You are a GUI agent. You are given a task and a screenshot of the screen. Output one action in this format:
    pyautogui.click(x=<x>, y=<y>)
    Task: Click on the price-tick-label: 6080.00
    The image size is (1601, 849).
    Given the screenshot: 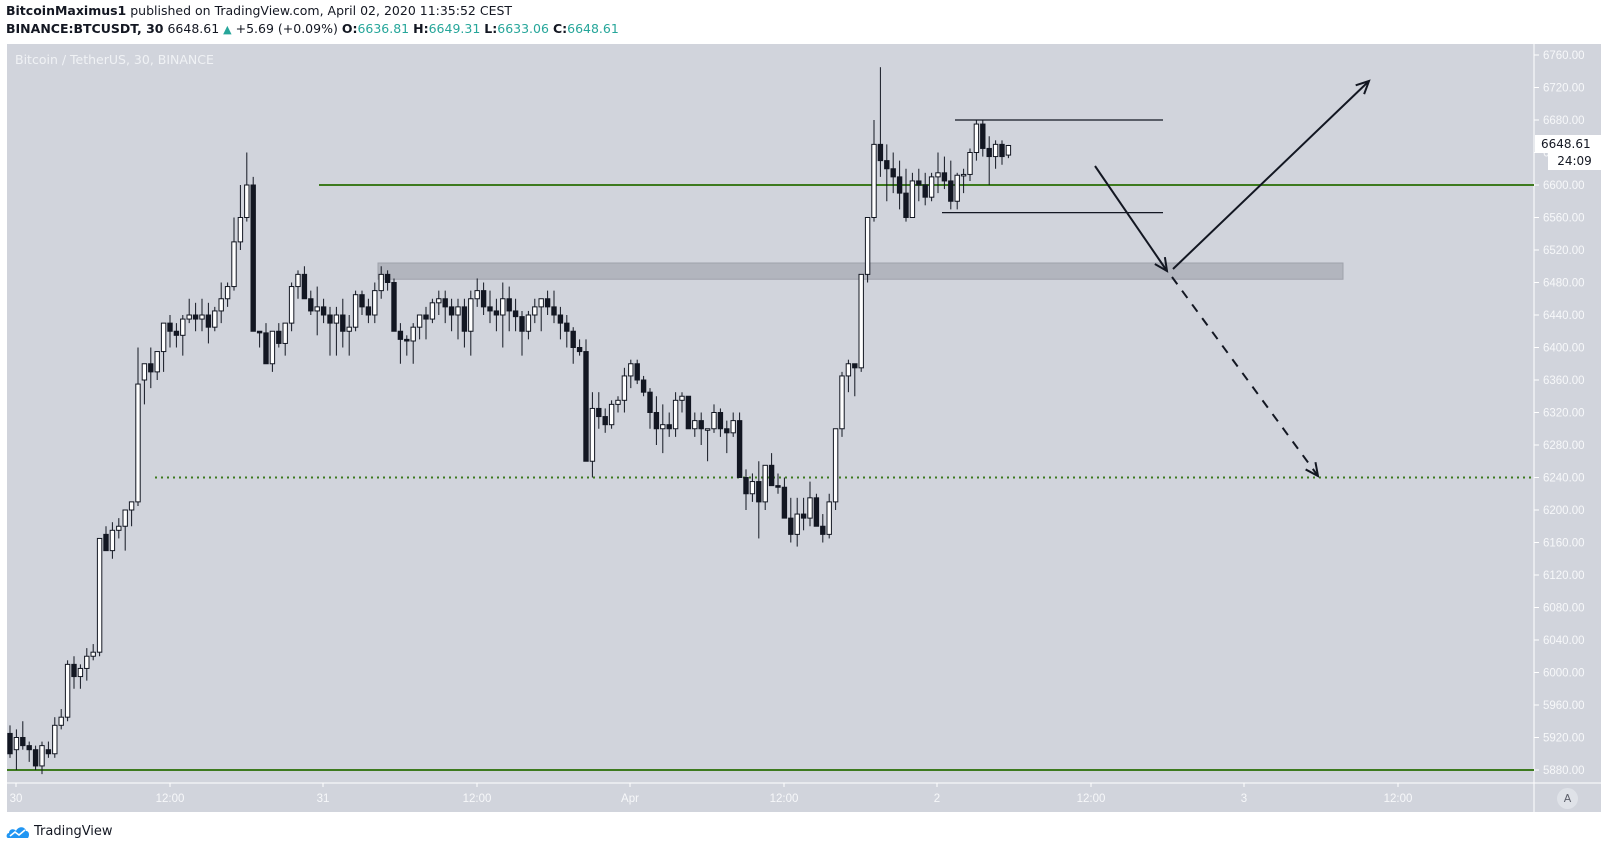 What is the action you would take?
    pyautogui.click(x=1564, y=609)
    